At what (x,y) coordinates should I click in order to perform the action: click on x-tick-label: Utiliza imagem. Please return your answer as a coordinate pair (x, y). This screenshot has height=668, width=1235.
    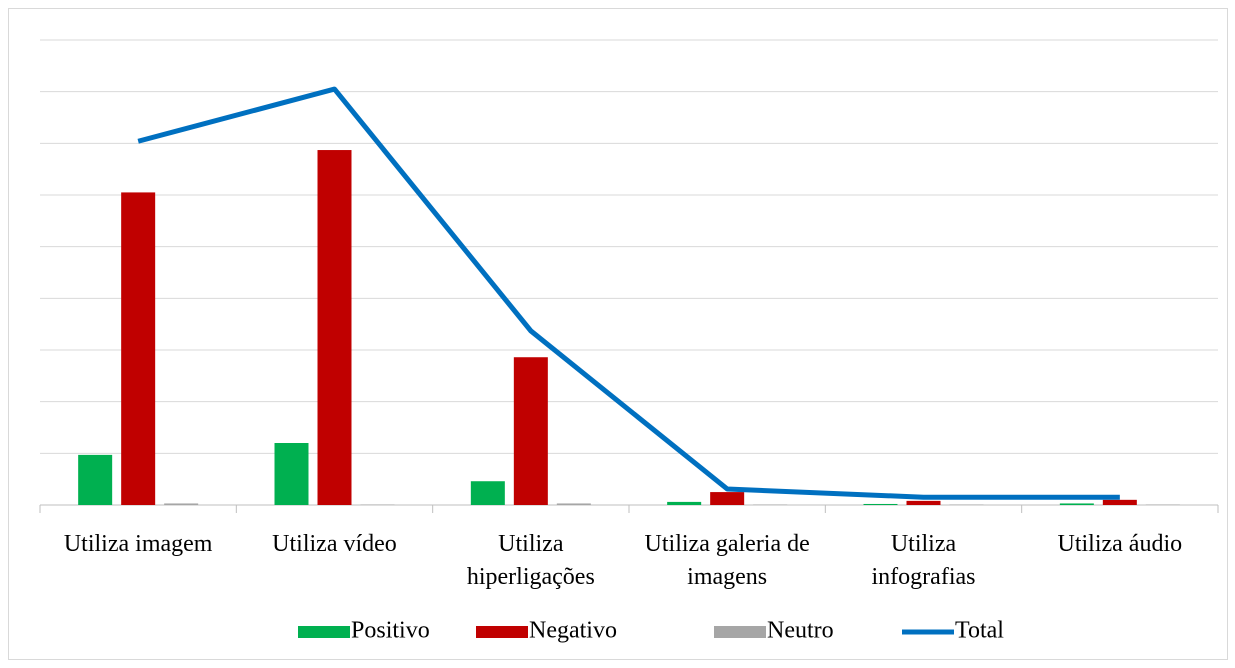
    Looking at the image, I should click on (138, 544).